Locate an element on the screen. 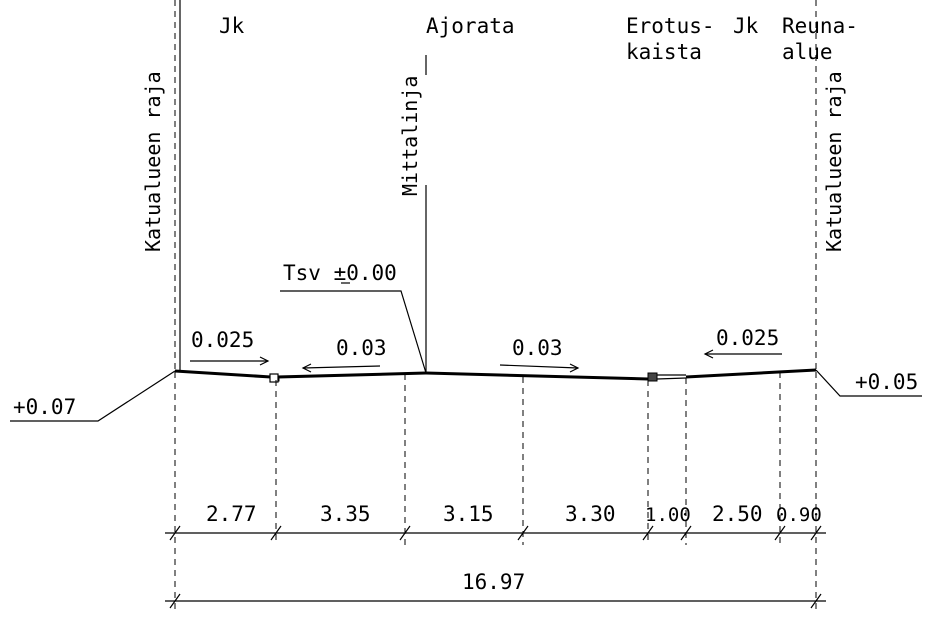 This screenshot has width=929, height=619. erotuskaista-label-2: kaista is located at coordinates (664, 52).